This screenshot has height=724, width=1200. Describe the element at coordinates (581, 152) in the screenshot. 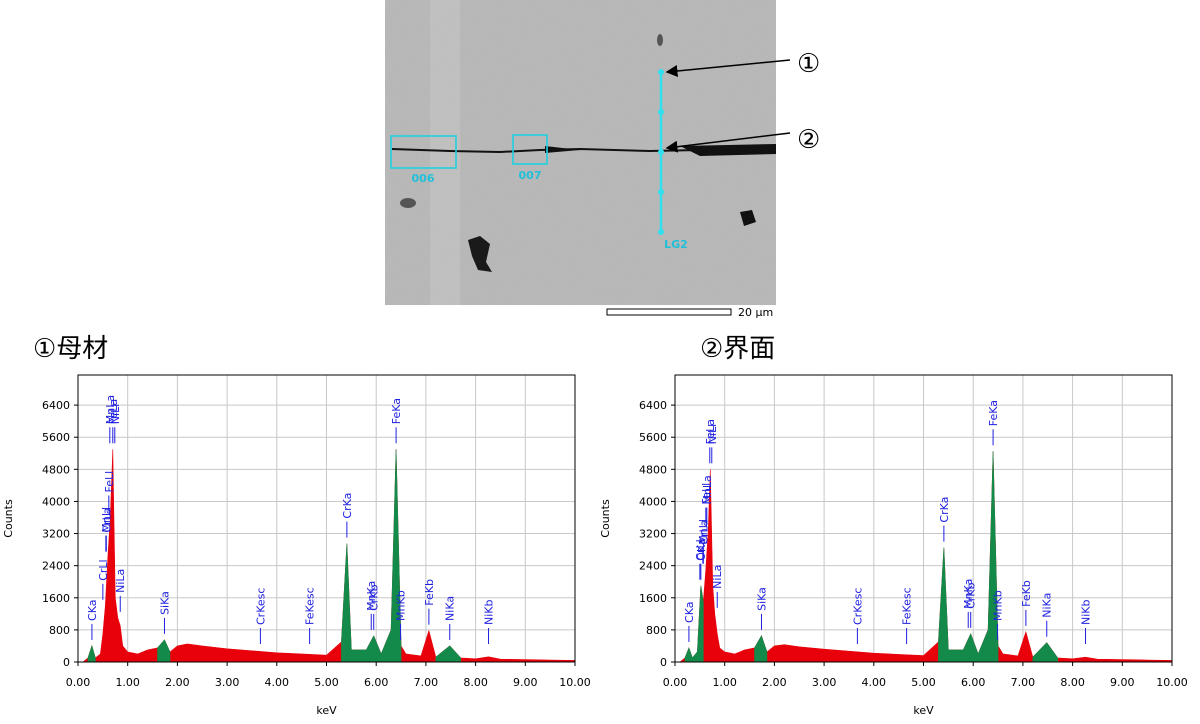

I see `sem-image: 006 007 LG2` at that location.